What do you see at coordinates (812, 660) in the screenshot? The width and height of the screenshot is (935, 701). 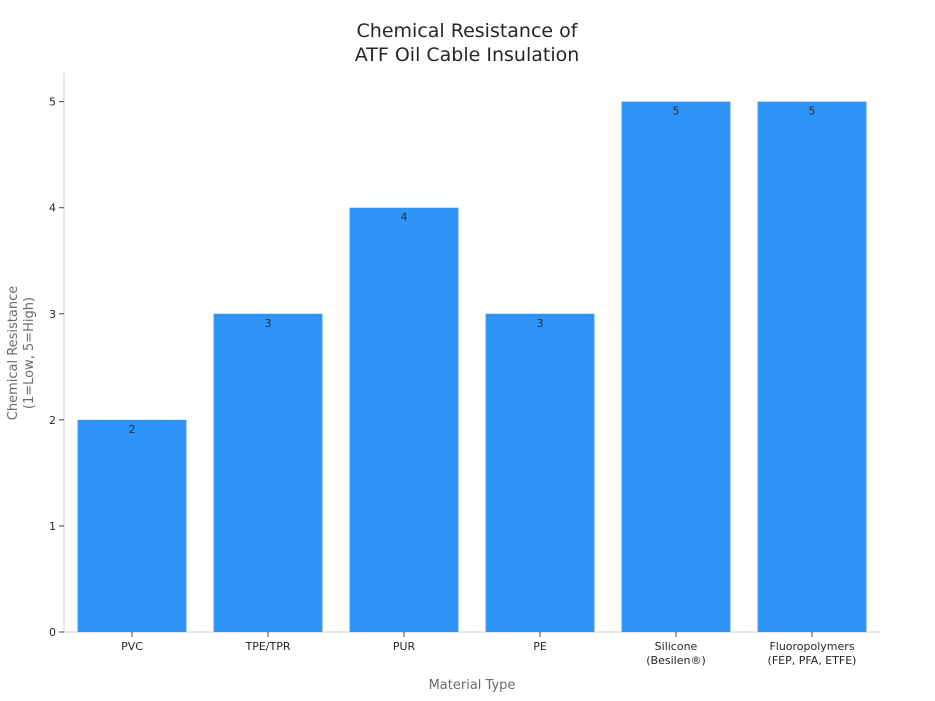 I see `x-tick-label: (FEP, PFA, ETFE)` at bounding box center [812, 660].